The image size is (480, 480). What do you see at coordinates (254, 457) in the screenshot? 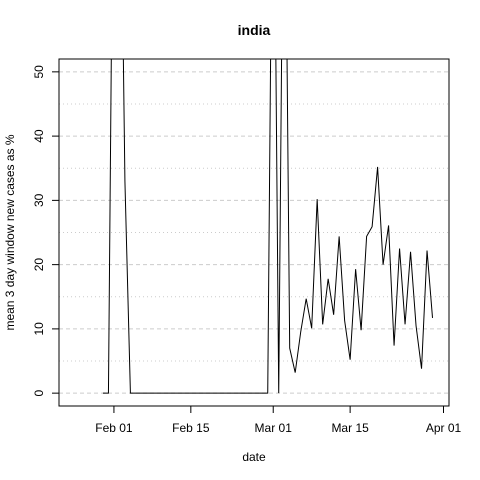
I see `x-axis-label: date` at bounding box center [254, 457].